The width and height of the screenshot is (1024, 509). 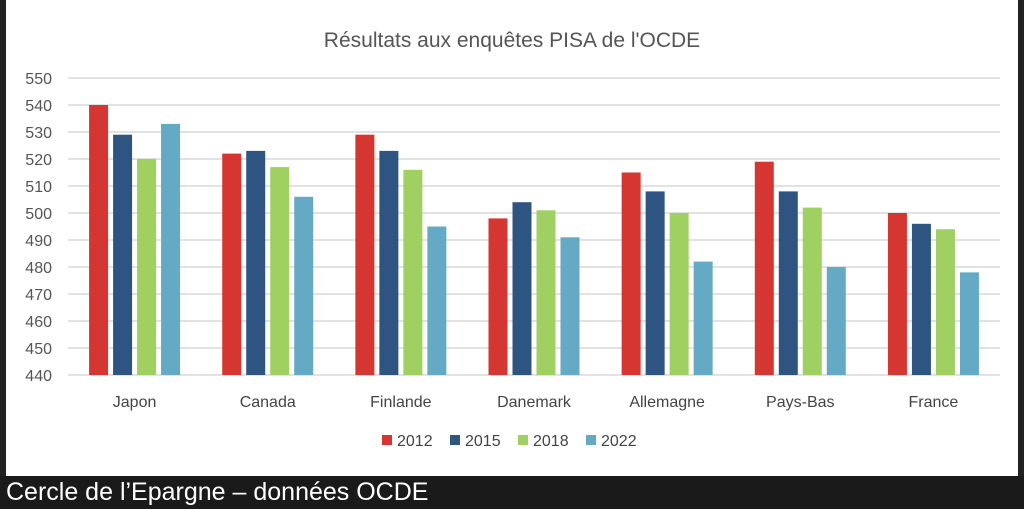 I want to click on y-tick-label: 440, so click(x=38, y=376).